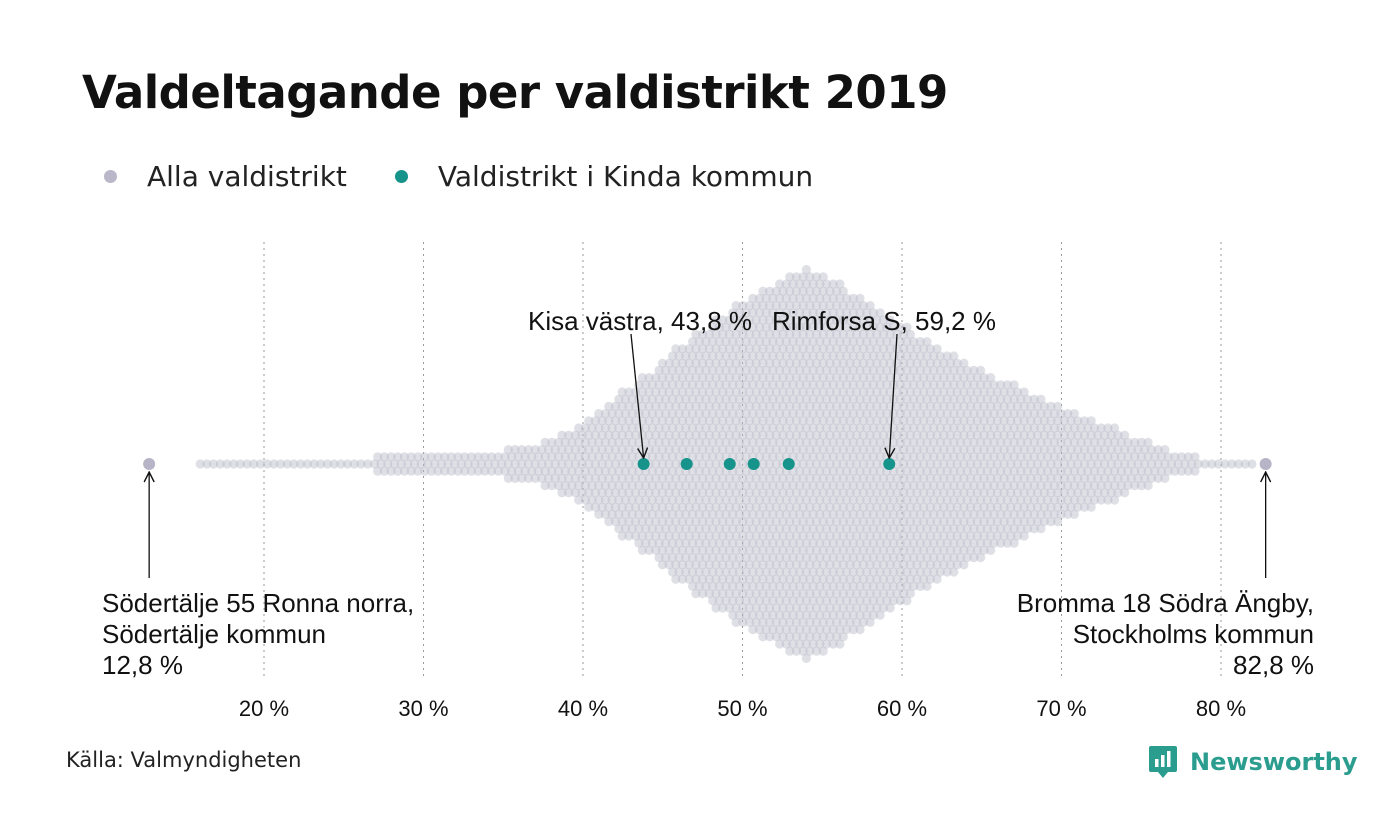 The height and width of the screenshot is (840, 1400). Describe the element at coordinates (893, 395) in the screenshot. I see `annotation-arrow-rimforsa` at that location.